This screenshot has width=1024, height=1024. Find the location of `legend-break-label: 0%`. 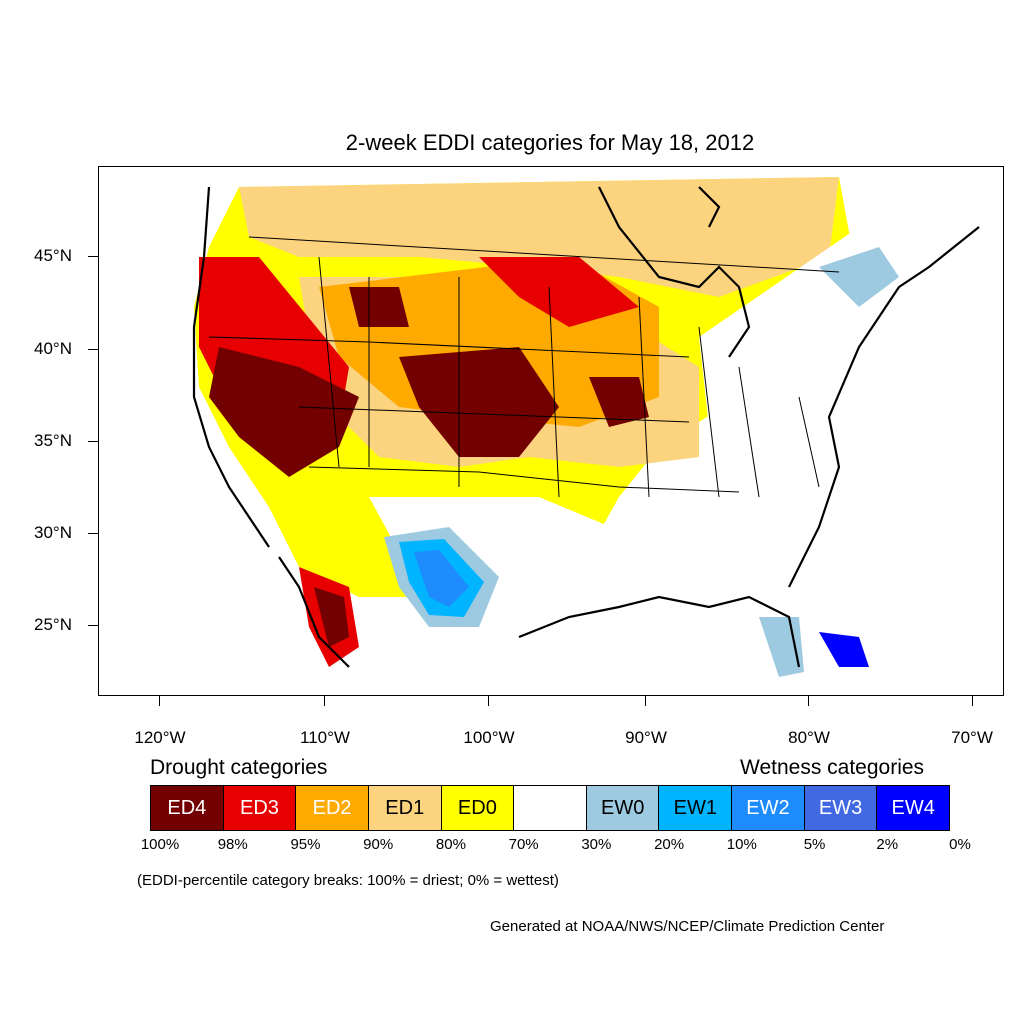

legend-break-label: 0% is located at coordinates (960, 844).